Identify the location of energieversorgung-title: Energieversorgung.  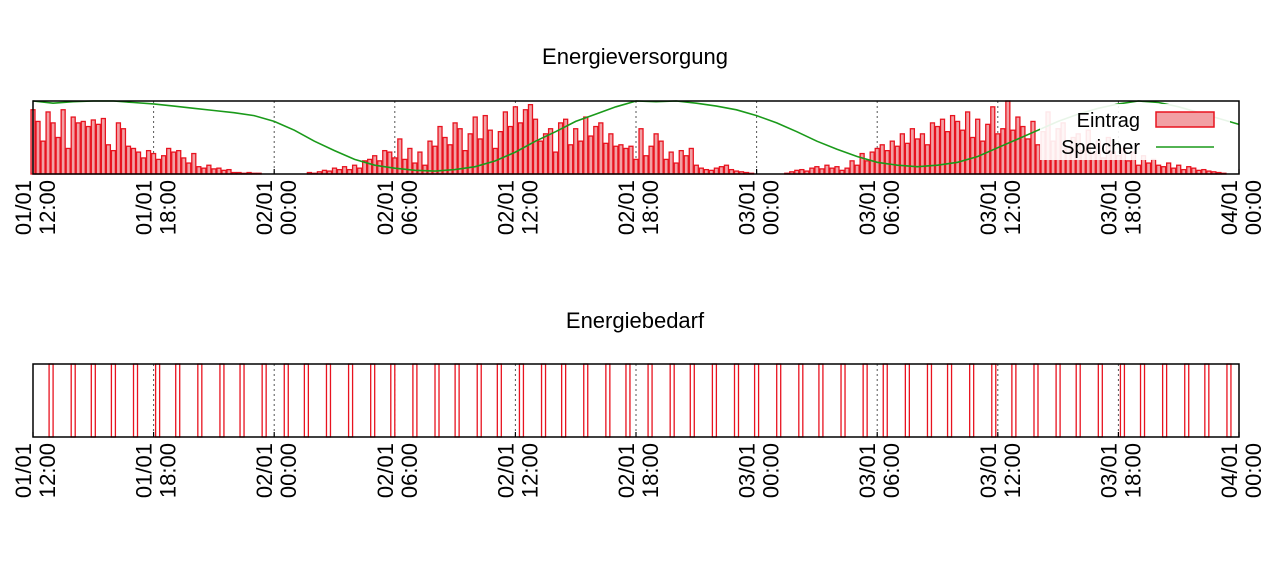
(635, 56).